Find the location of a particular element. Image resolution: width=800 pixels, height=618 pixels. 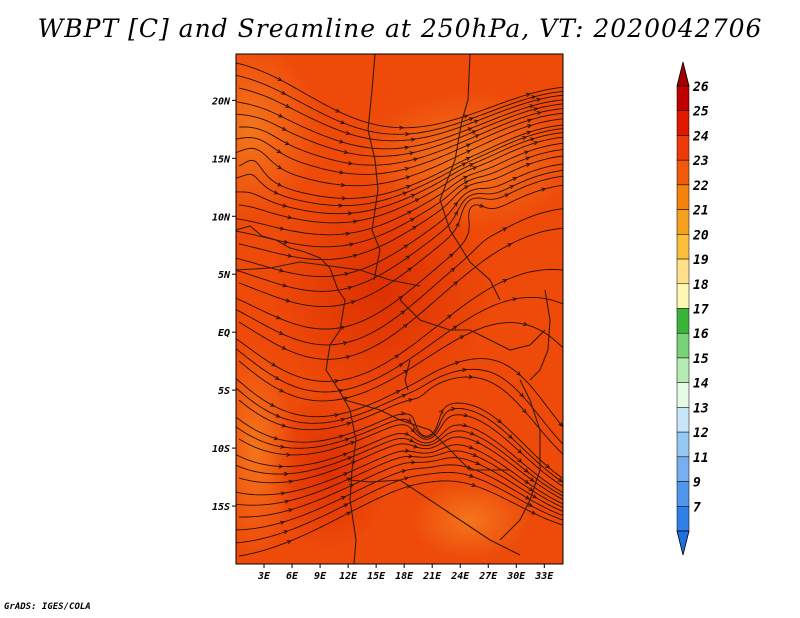

lon-tick-label: 3E is located at coordinates (264, 576).